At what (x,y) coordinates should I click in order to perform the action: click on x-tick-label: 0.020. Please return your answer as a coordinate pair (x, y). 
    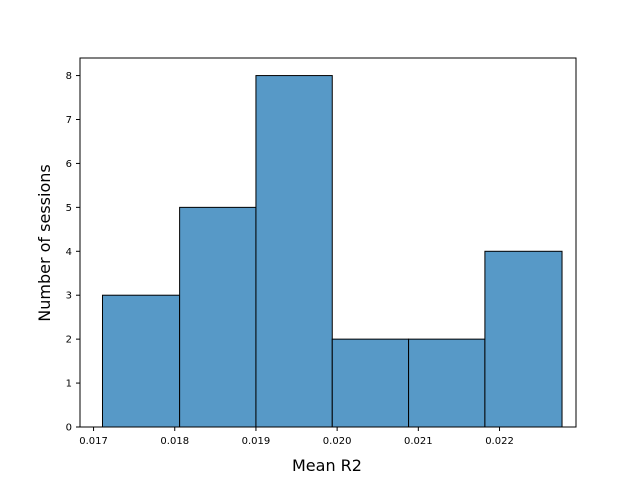
    Looking at the image, I should click on (337, 441).